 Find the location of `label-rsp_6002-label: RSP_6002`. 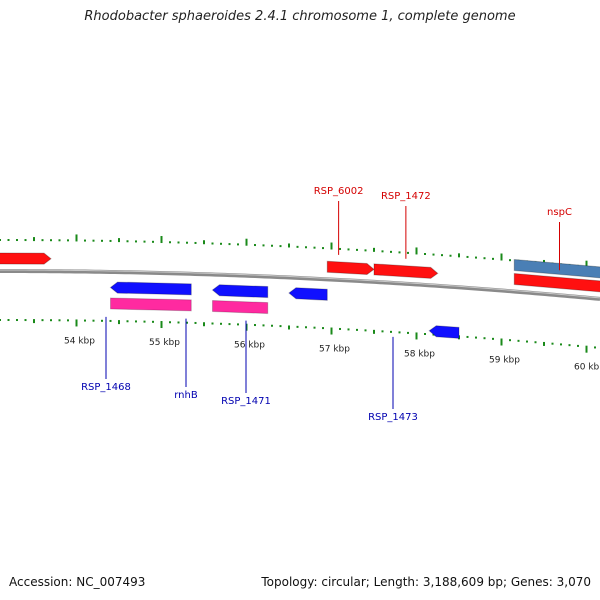

label-rsp_6002-label: RSP_6002 is located at coordinates (339, 191).